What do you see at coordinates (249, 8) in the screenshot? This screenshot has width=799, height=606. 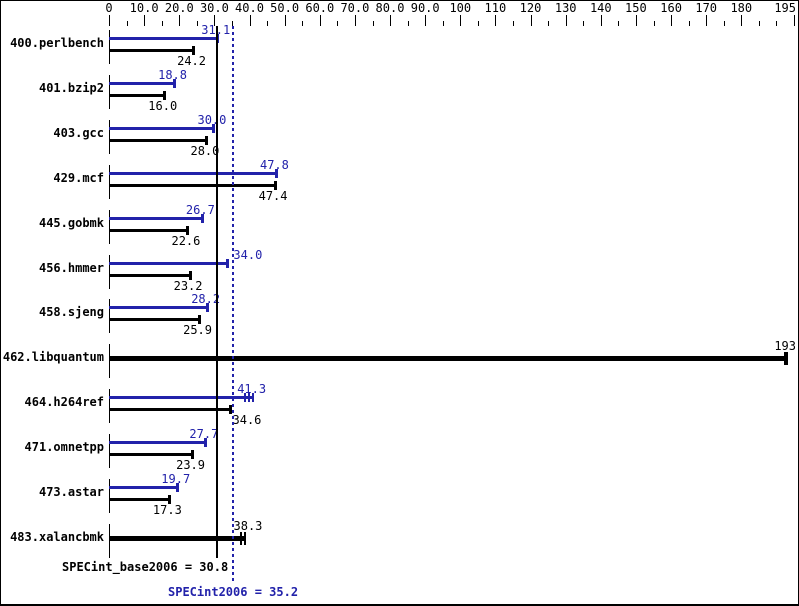 I see `axis-tick-label: 40.0` at bounding box center [249, 8].